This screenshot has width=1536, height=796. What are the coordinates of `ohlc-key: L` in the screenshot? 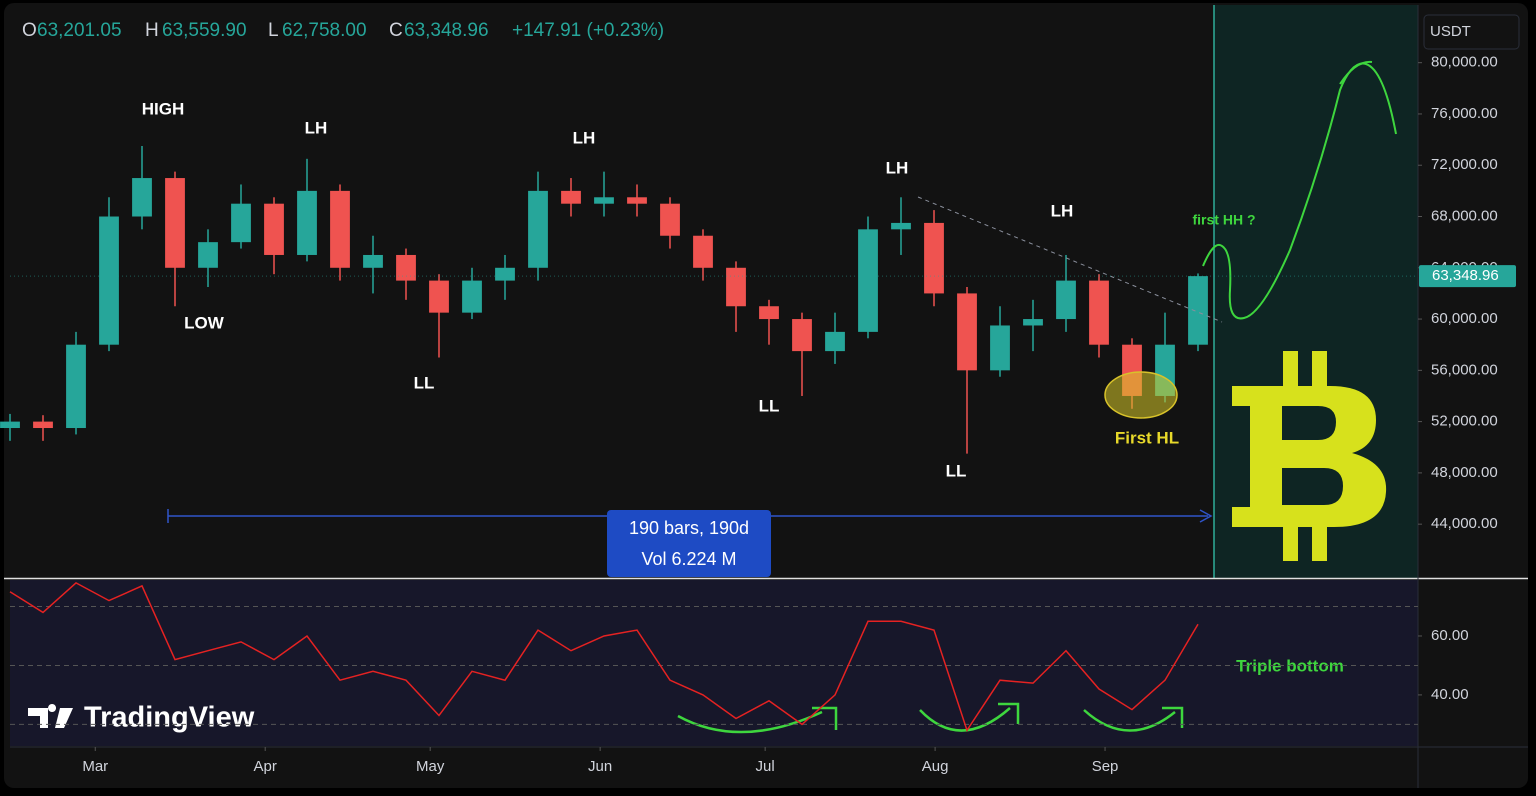 It's located at (273, 30).